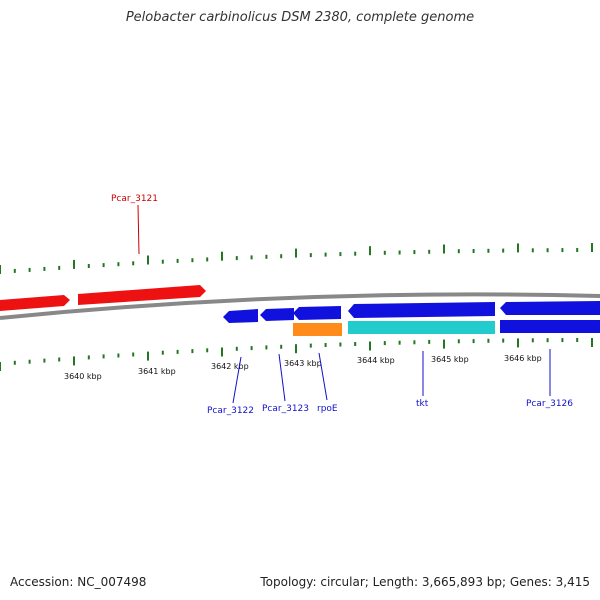  What do you see at coordinates (157, 371) in the screenshot?
I see `scale-label-3641: 3641 kbp` at bounding box center [157, 371].